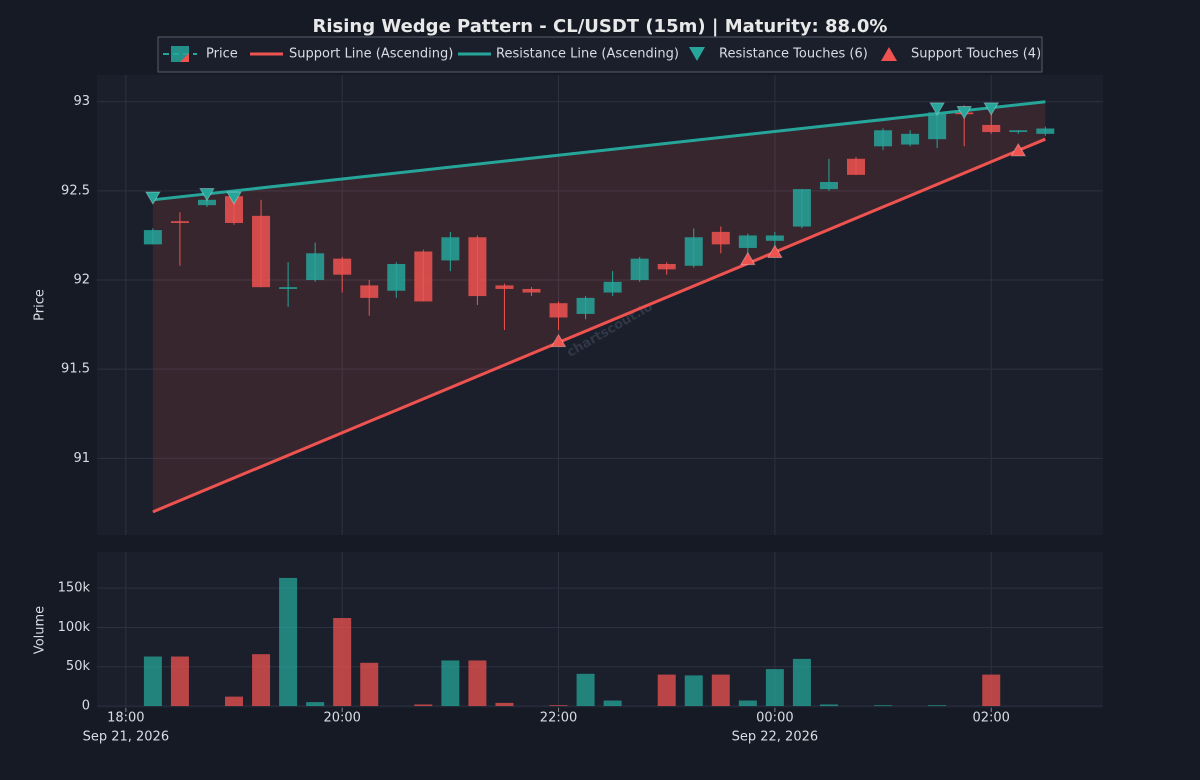 The image size is (1200, 780). Describe the element at coordinates (587, 54) in the screenshot. I see `legend-label: Resistance Line (Ascending)` at that location.